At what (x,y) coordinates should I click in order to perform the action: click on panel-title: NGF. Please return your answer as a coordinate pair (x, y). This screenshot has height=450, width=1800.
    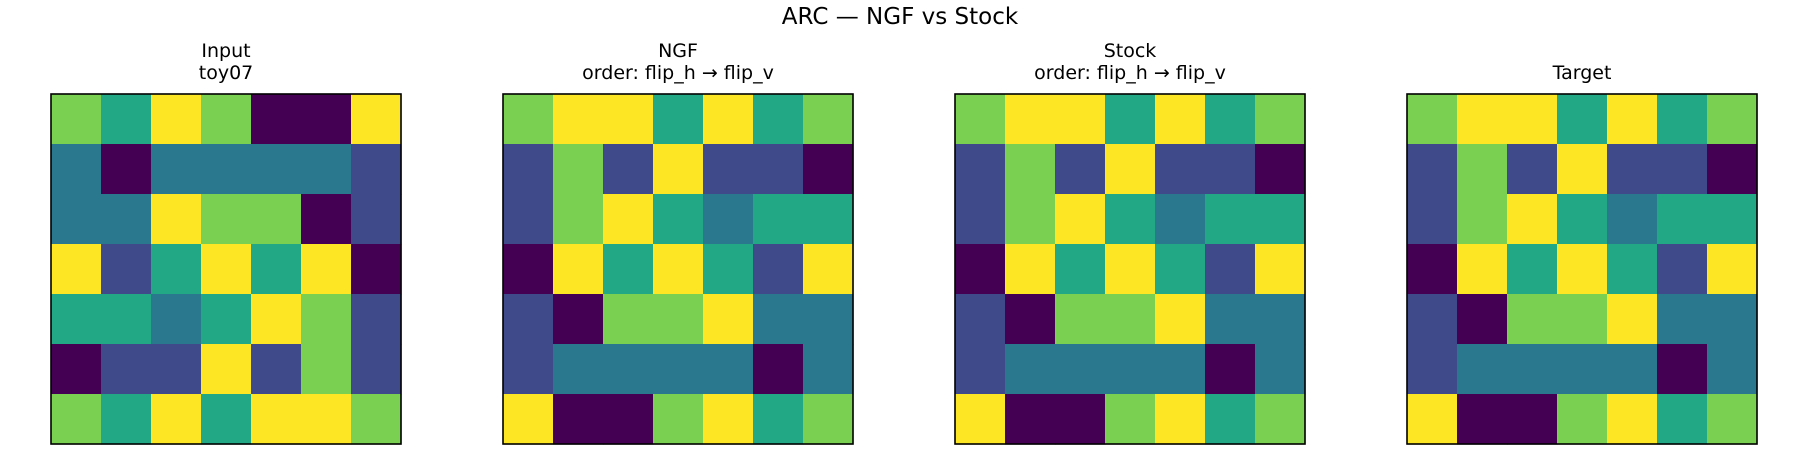
    Looking at the image, I should click on (678, 51).